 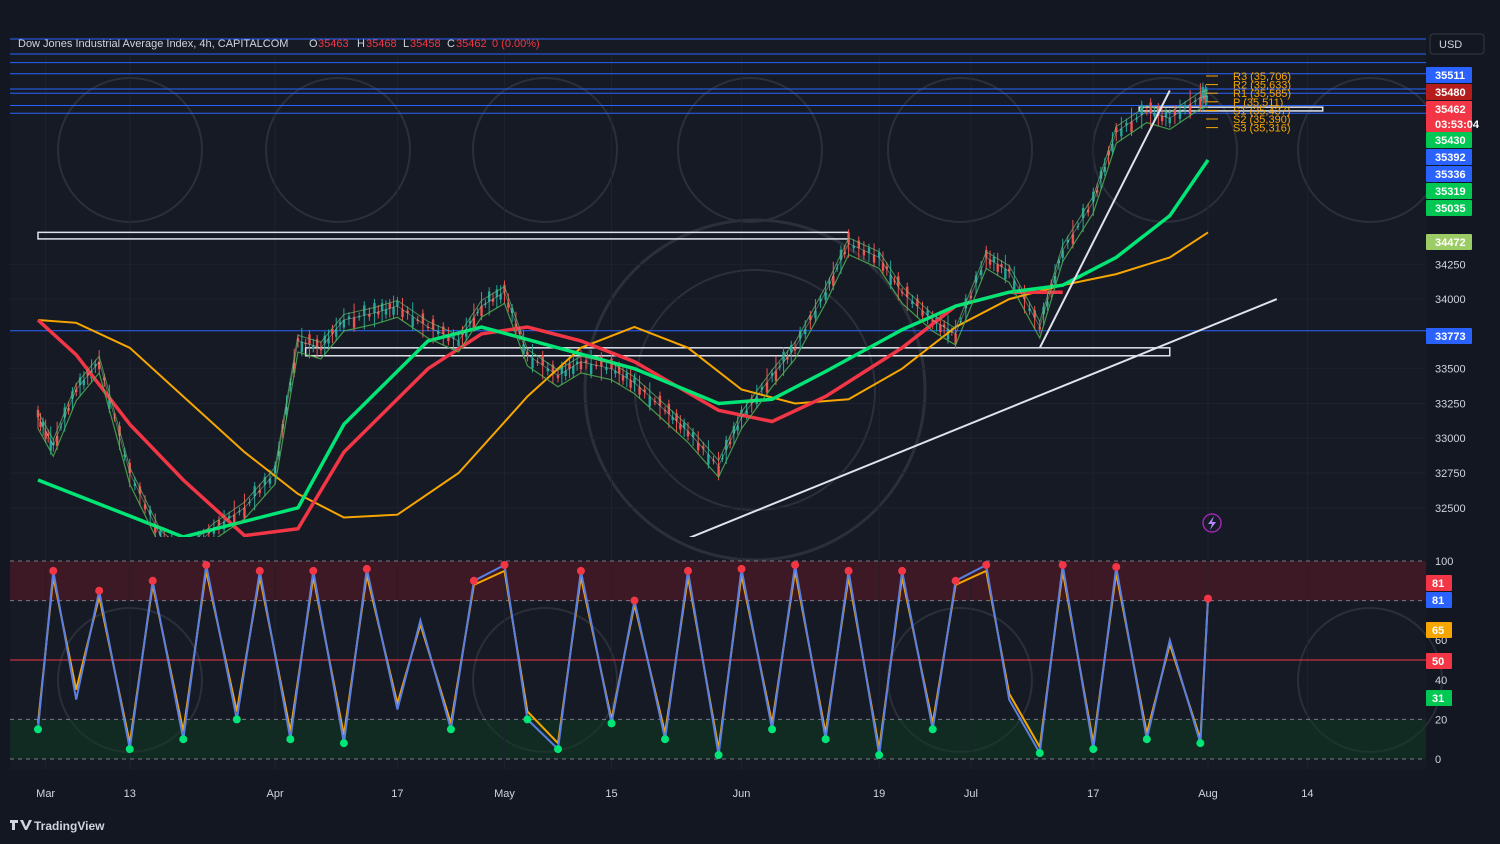 I want to click on price-tag: 35480, so click(x=1449, y=92).